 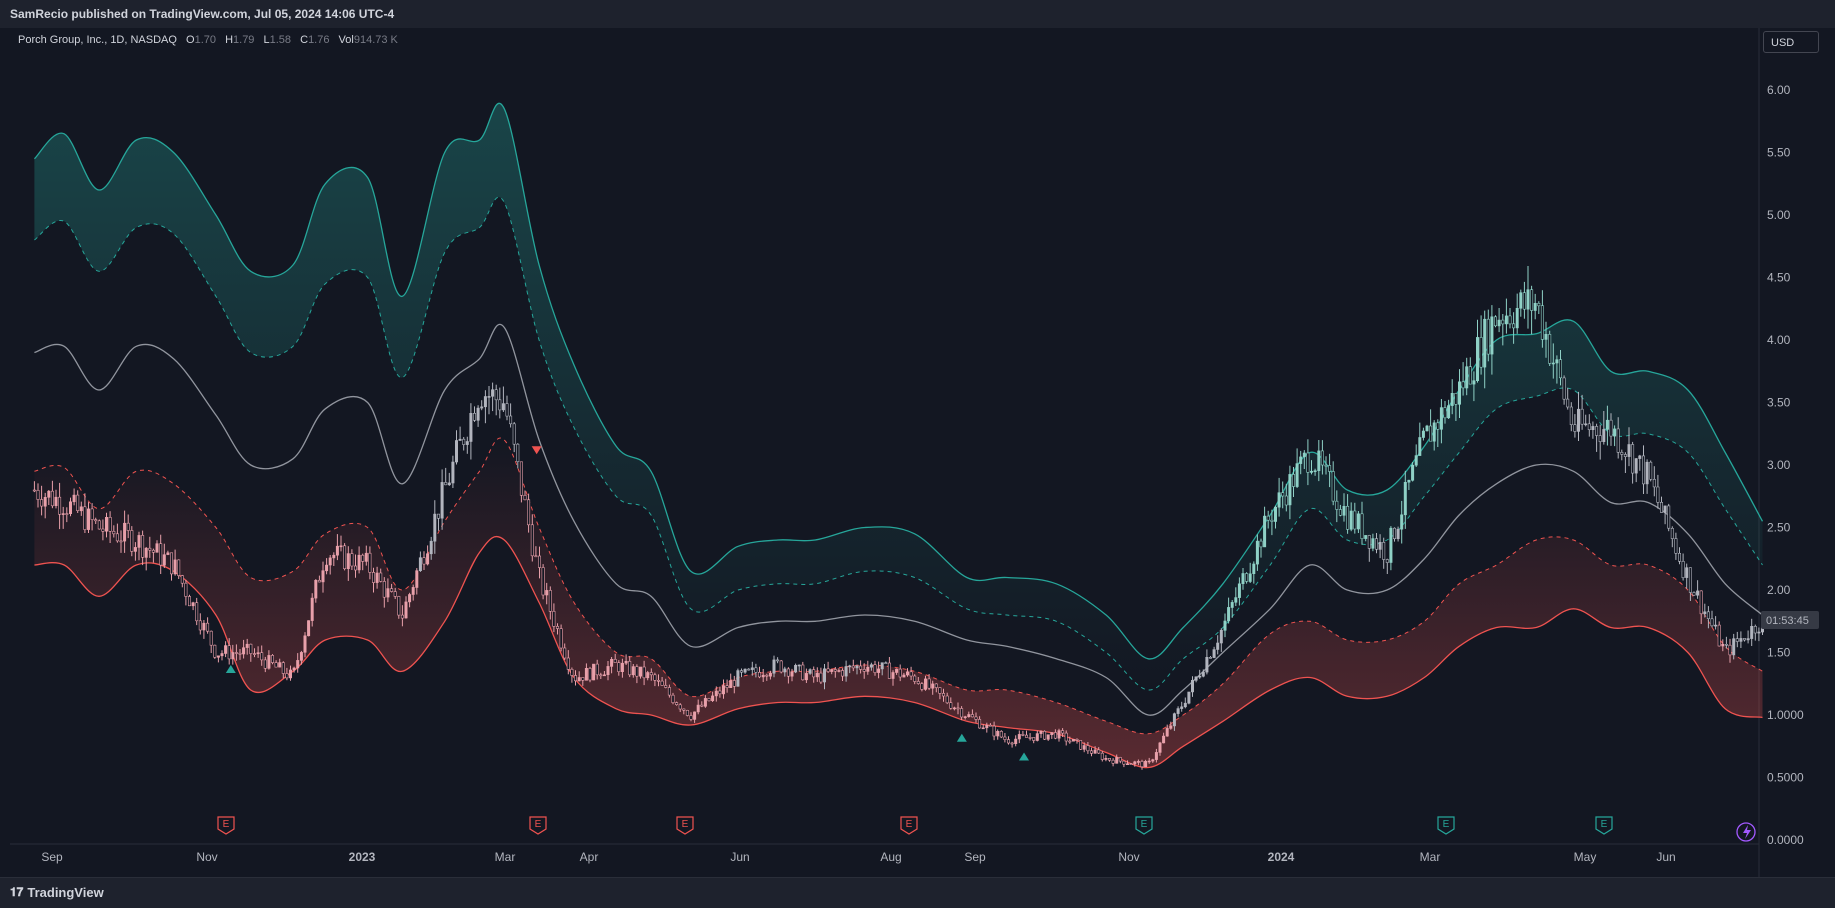 I want to click on tradingview-logo: 𝟏𝟕 TradingView, so click(x=57, y=892).